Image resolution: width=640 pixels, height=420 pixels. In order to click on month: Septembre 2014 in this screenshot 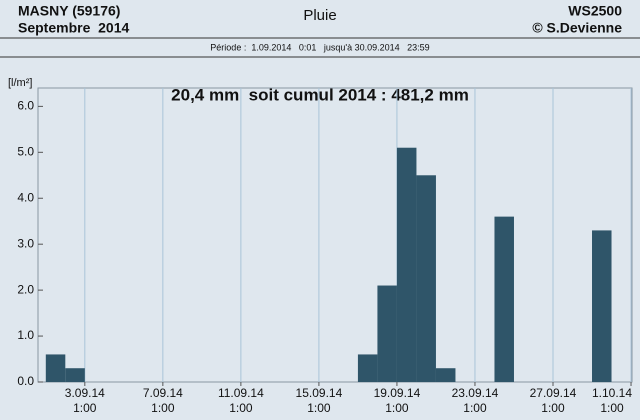, I will do `click(73, 28)`.